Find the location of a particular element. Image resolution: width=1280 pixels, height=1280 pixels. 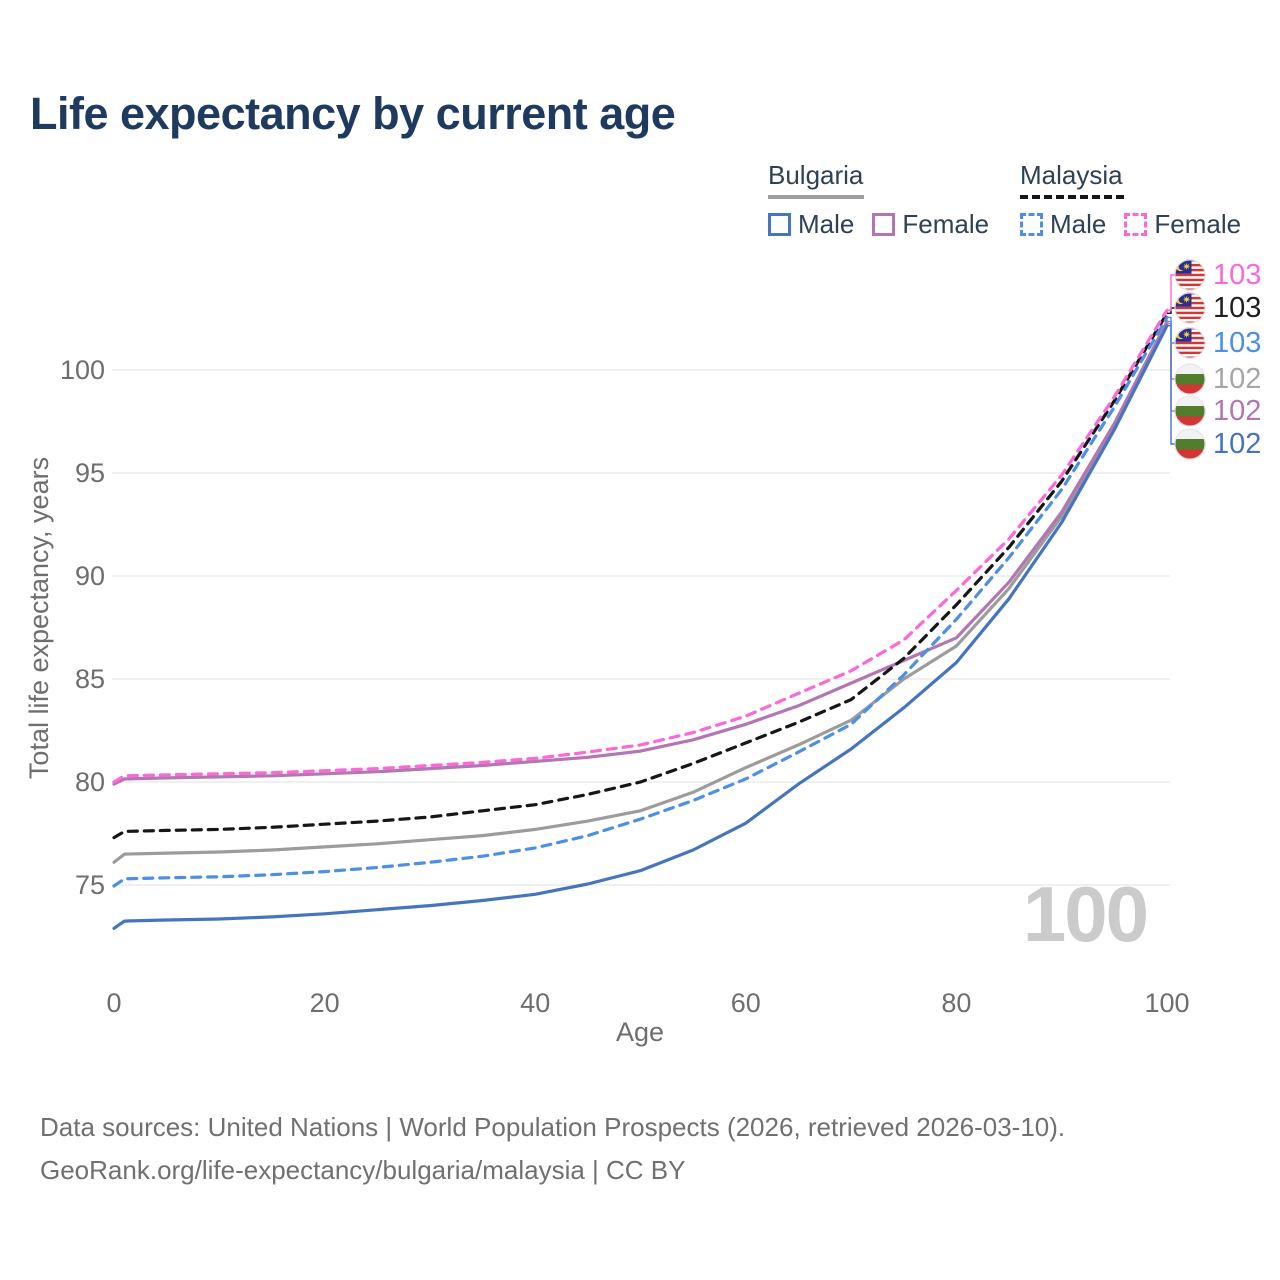

end-label-malaysia_female: 103 is located at coordinates (1217, 275).